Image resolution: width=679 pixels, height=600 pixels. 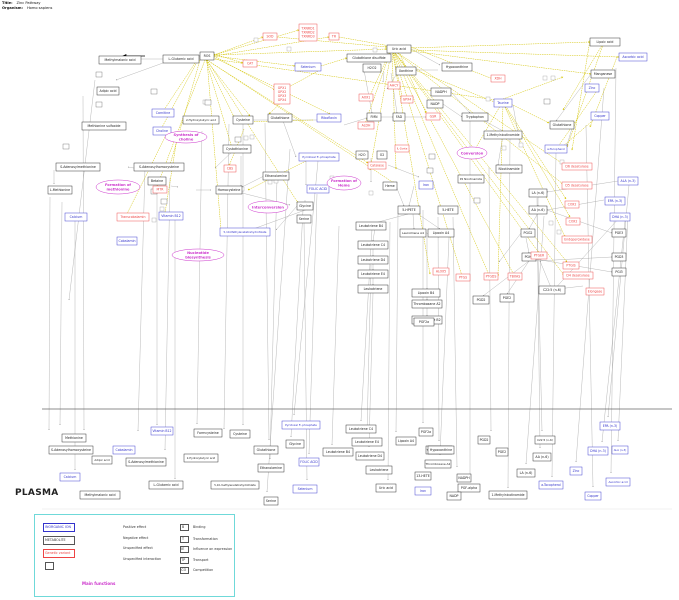 I want to click on node-pl-ltc4: Leukotriene C4, so click(x=361, y=429).